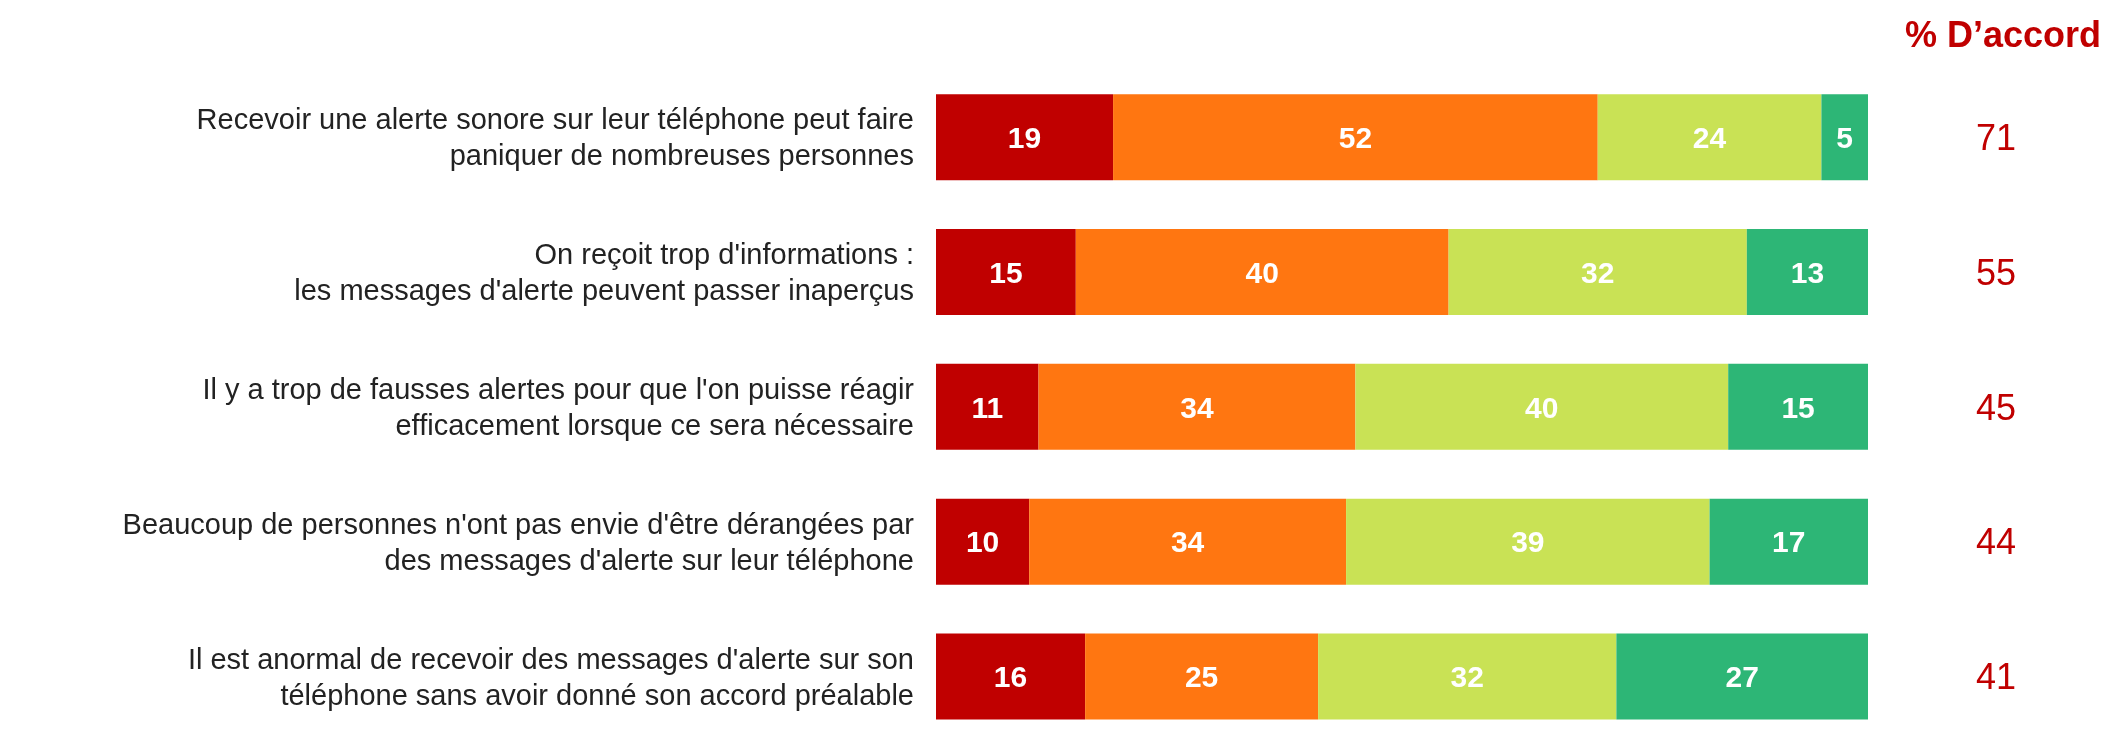 The width and height of the screenshot is (2123, 744). What do you see at coordinates (518, 541) in the screenshot?
I see `y-tick-label: Beaucoup de personnes n'ont pas envie d'être dérangées par des messages d'alerte sur leur téléphone` at bounding box center [518, 541].